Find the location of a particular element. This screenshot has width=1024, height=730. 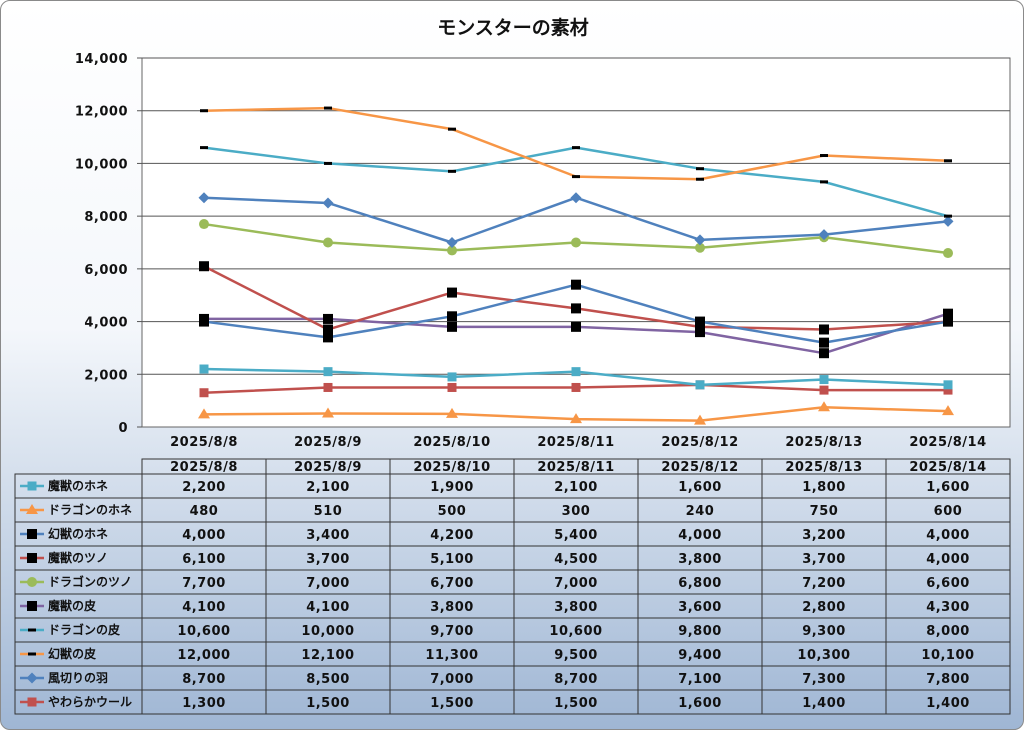

table-cell: 9,300 is located at coordinates (824, 631).